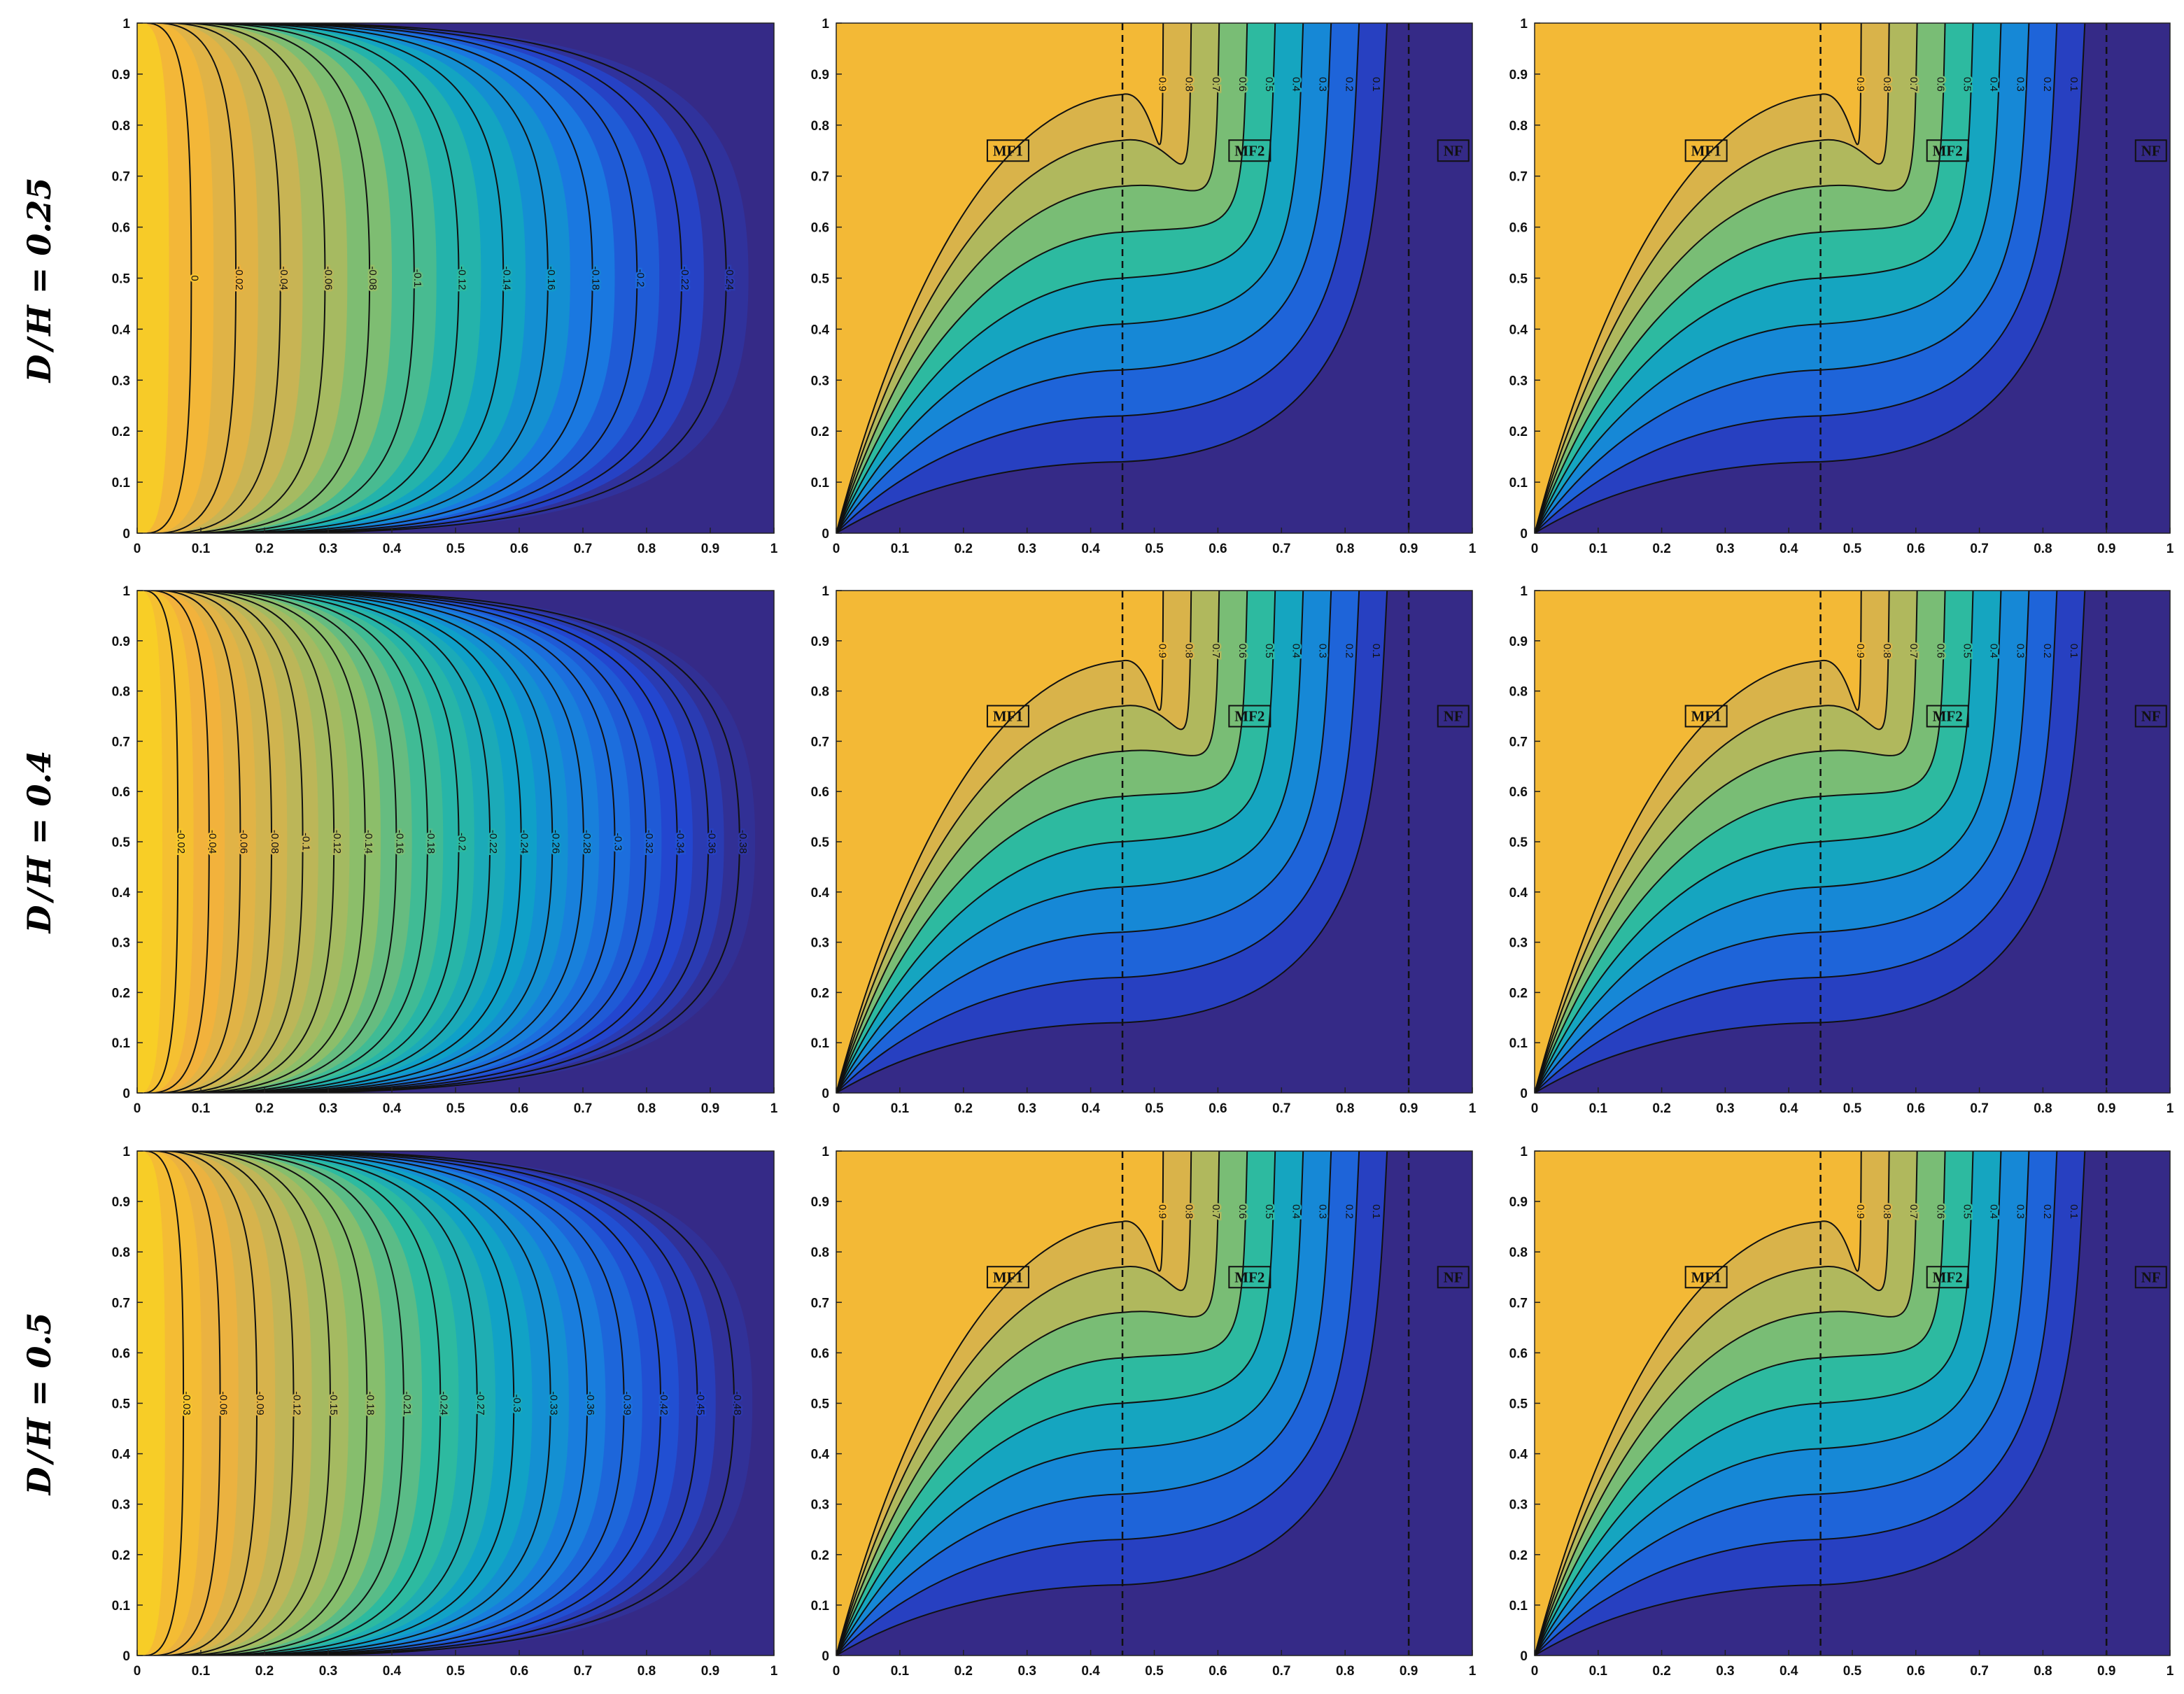  Describe the element at coordinates (680, 842) in the screenshot. I see `contour-label: -0.34` at that location.